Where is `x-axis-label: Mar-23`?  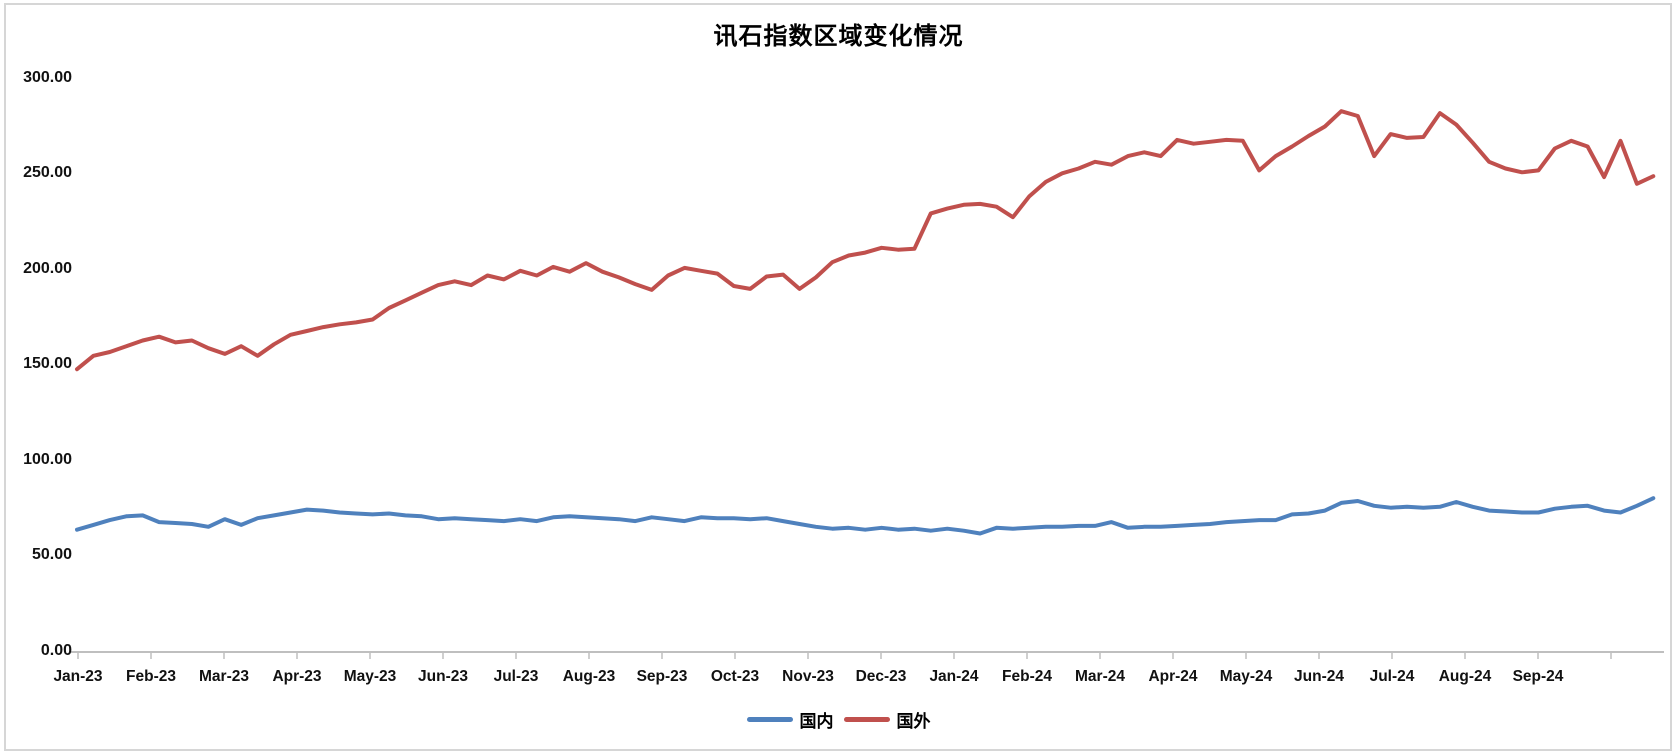
x-axis-label: Mar-23 is located at coordinates (224, 676).